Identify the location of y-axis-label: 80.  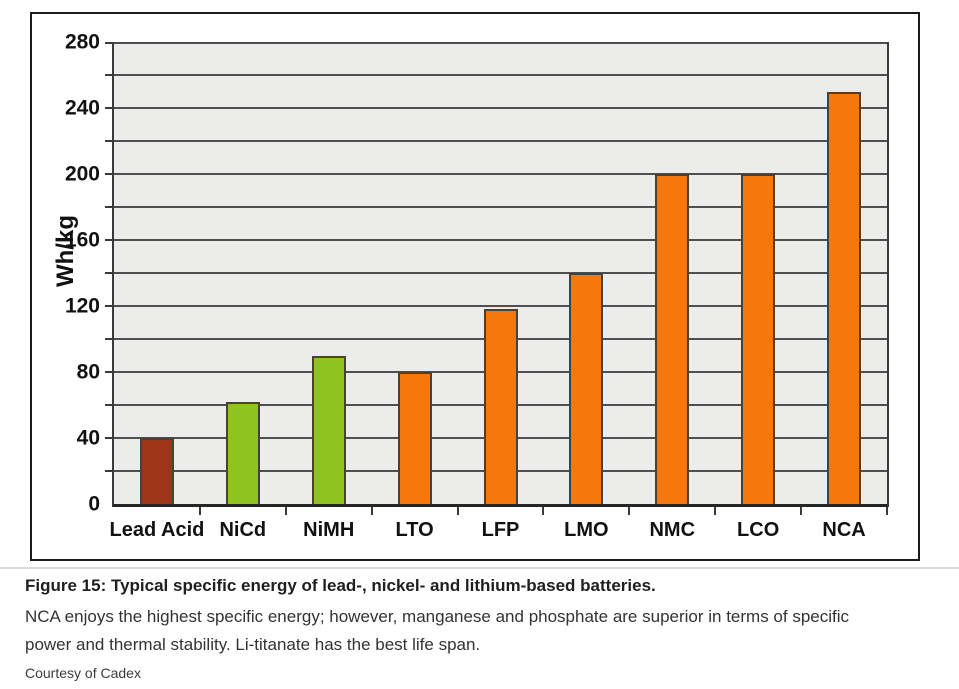
(88, 372).